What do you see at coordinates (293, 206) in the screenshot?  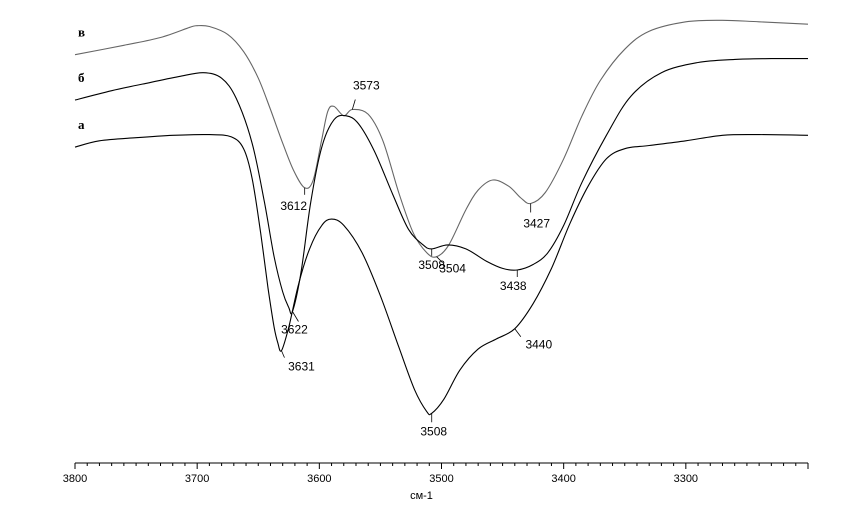 I see `peak-label: 3612` at bounding box center [293, 206].